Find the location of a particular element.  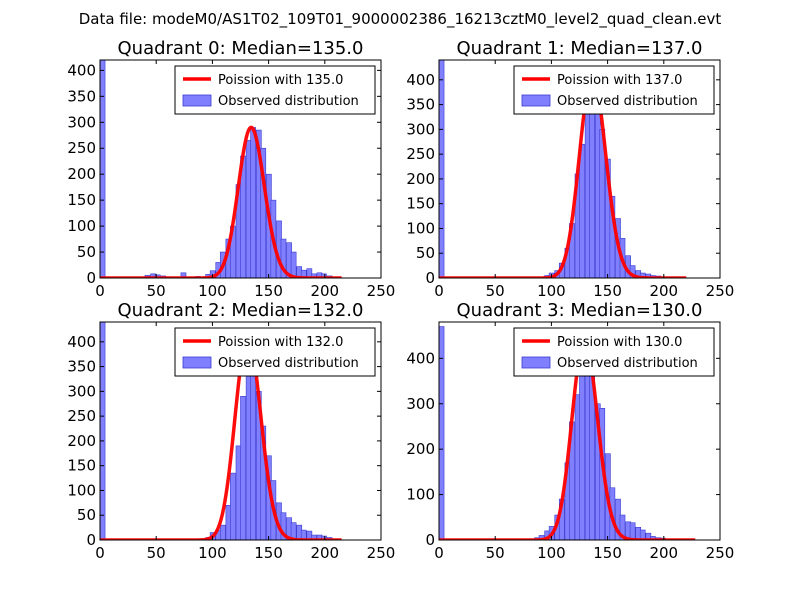

legend: Poission with 132.0 Observed distribution is located at coordinates (275, 352).